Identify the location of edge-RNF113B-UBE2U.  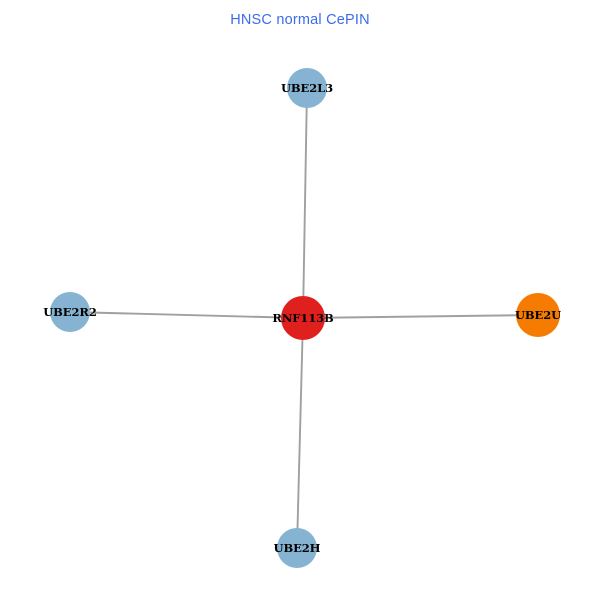
(420, 316).